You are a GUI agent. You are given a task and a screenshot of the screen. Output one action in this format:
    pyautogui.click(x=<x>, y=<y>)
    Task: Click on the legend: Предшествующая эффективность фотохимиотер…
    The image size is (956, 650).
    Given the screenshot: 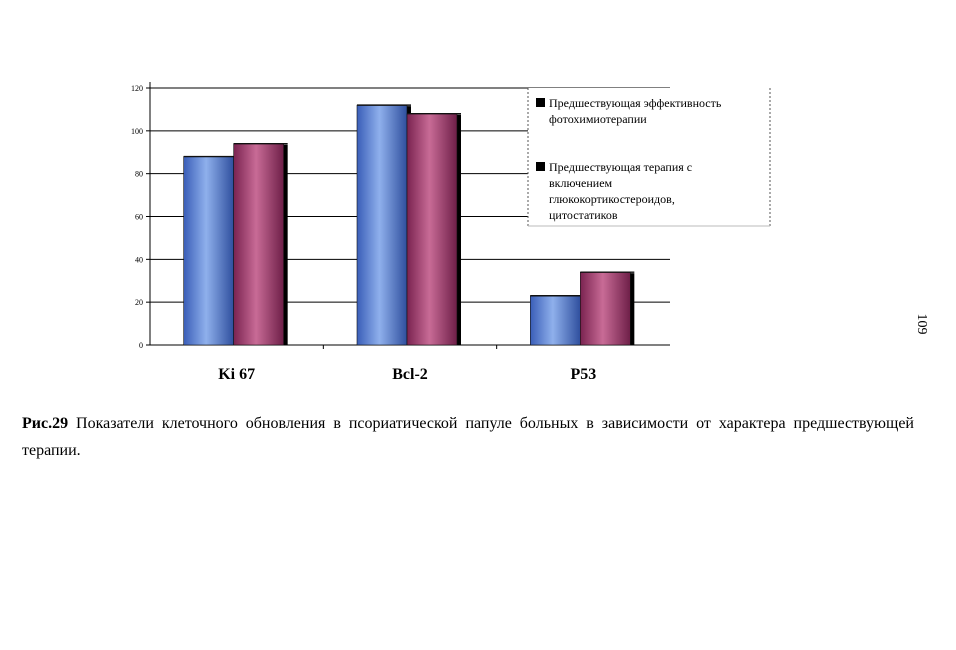 What is the action you would take?
    pyautogui.click(x=649, y=157)
    